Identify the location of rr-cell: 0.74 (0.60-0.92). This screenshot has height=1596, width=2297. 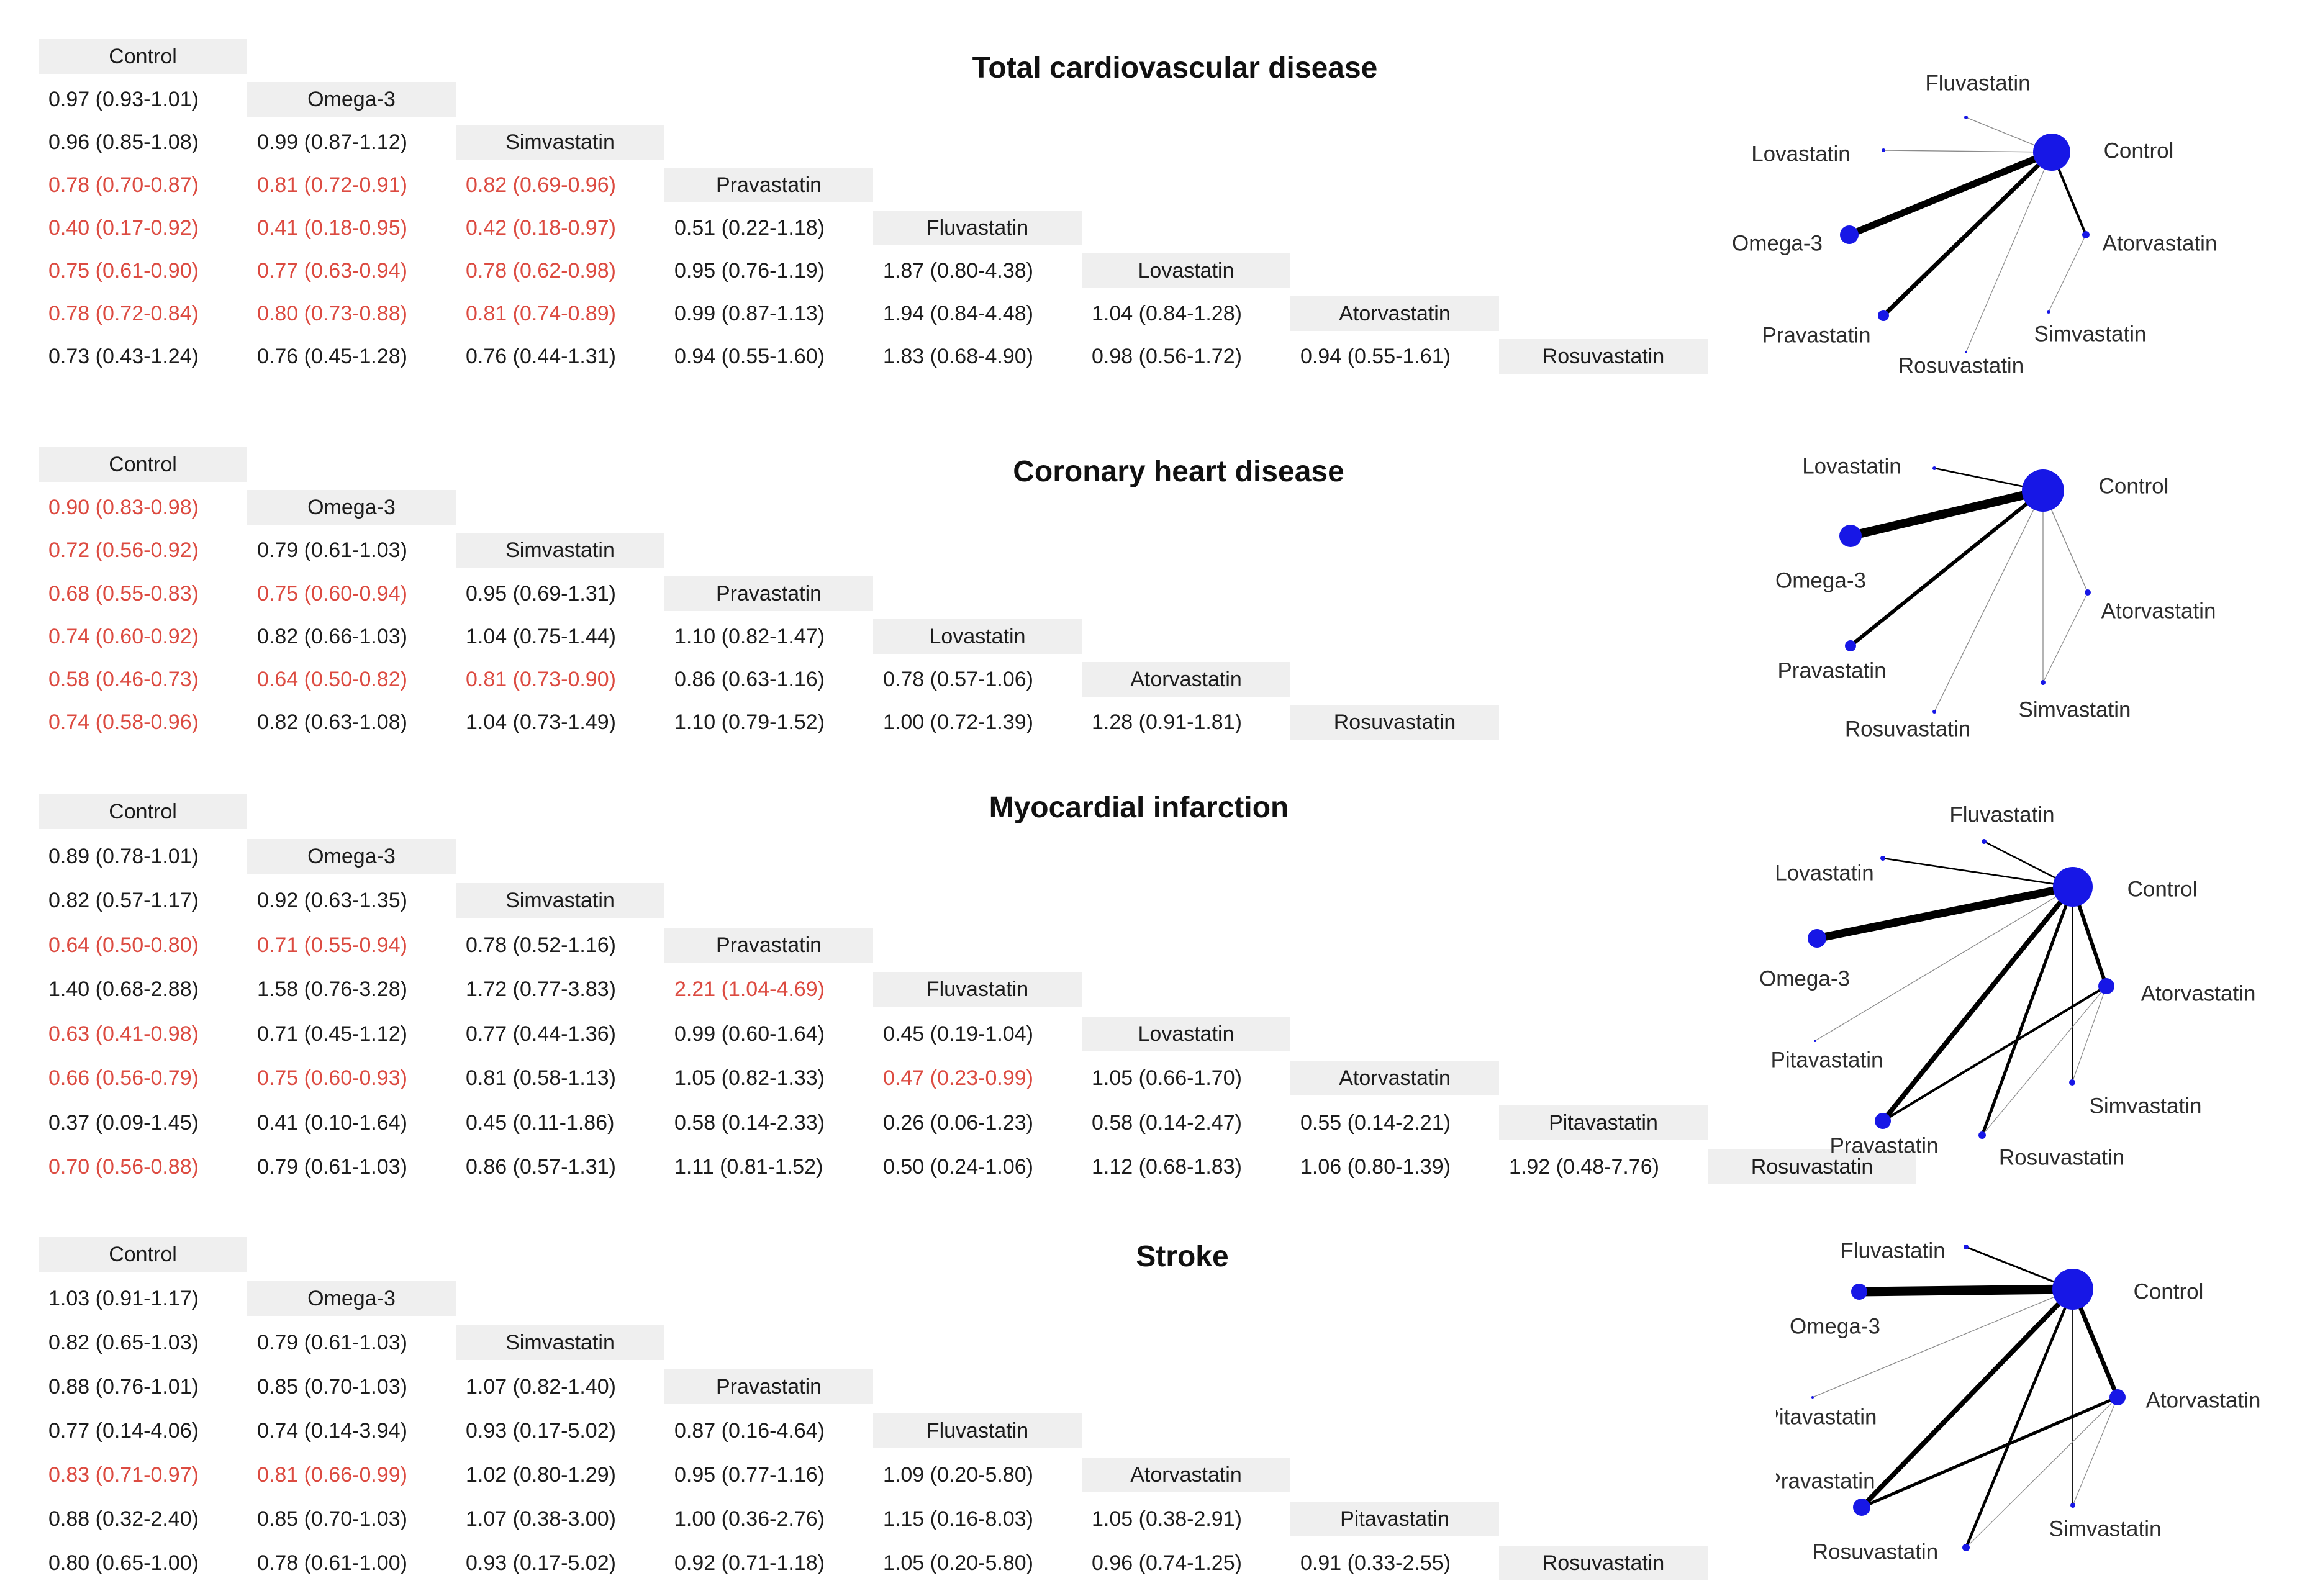
(123, 636).